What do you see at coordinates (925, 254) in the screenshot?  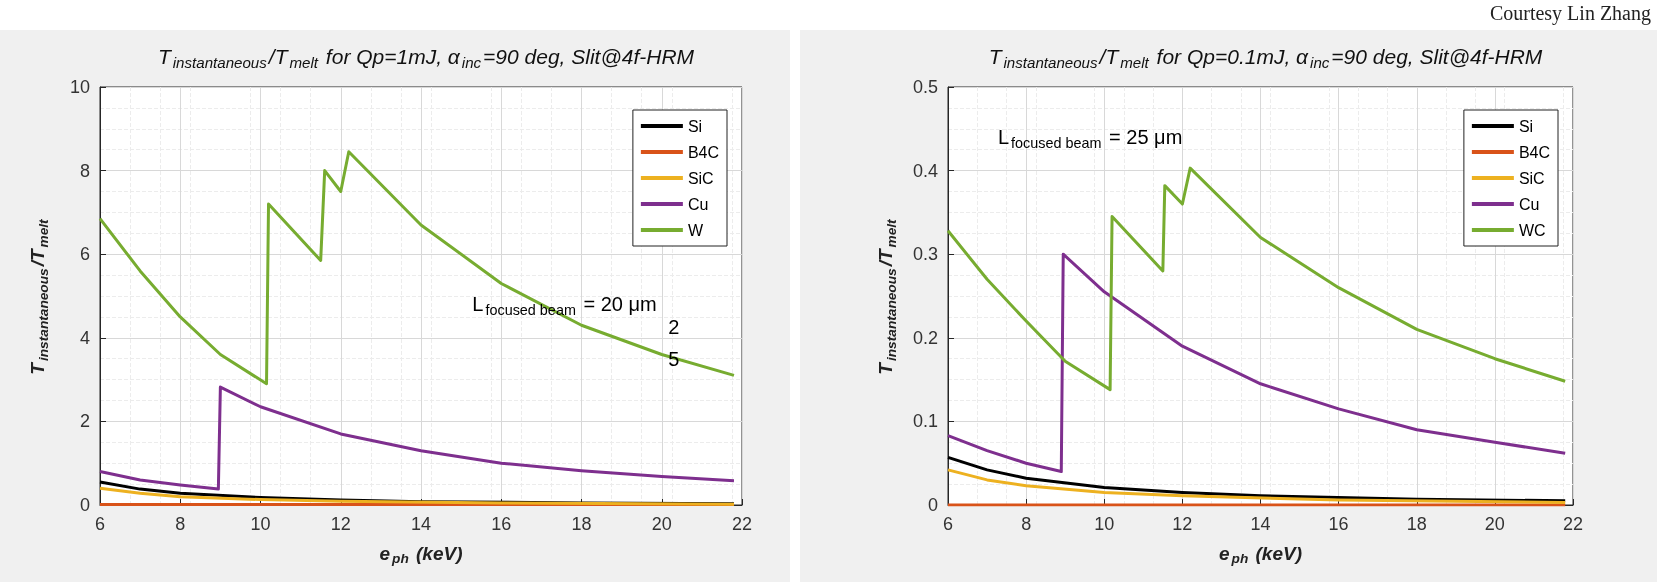 I see `y-tick-label: 0.3` at bounding box center [925, 254].